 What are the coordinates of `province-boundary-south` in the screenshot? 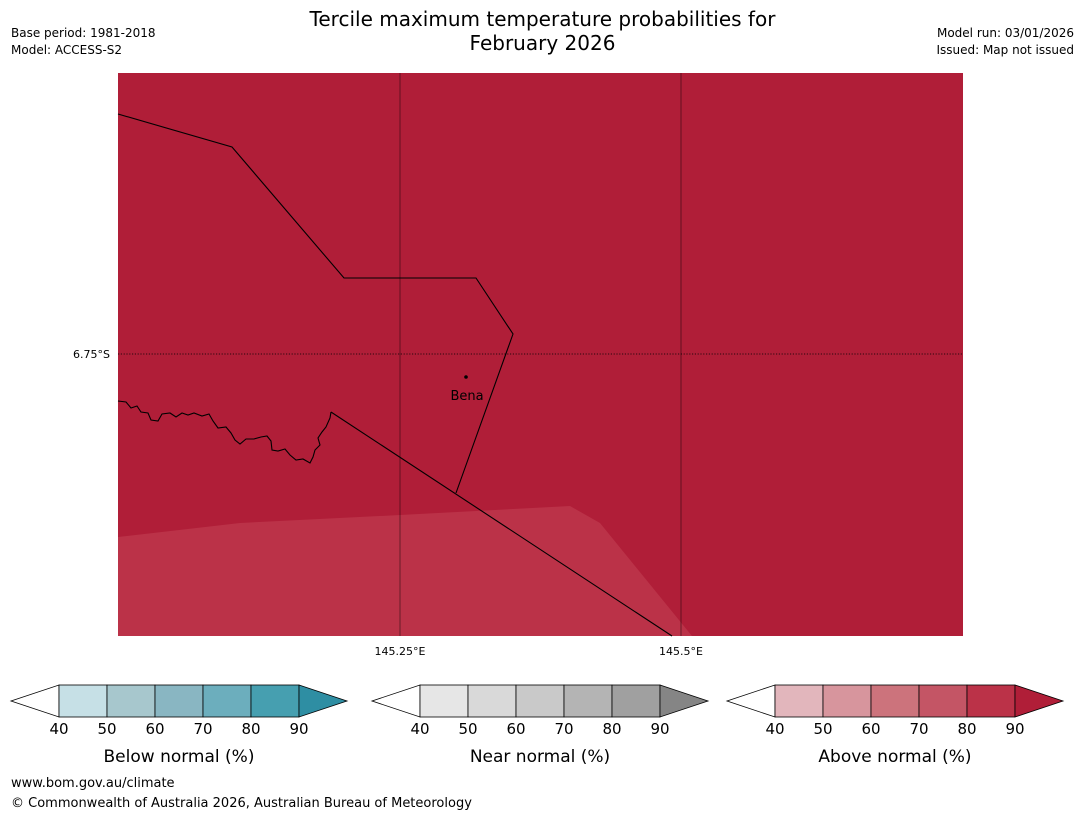 It's located at (501, 524).